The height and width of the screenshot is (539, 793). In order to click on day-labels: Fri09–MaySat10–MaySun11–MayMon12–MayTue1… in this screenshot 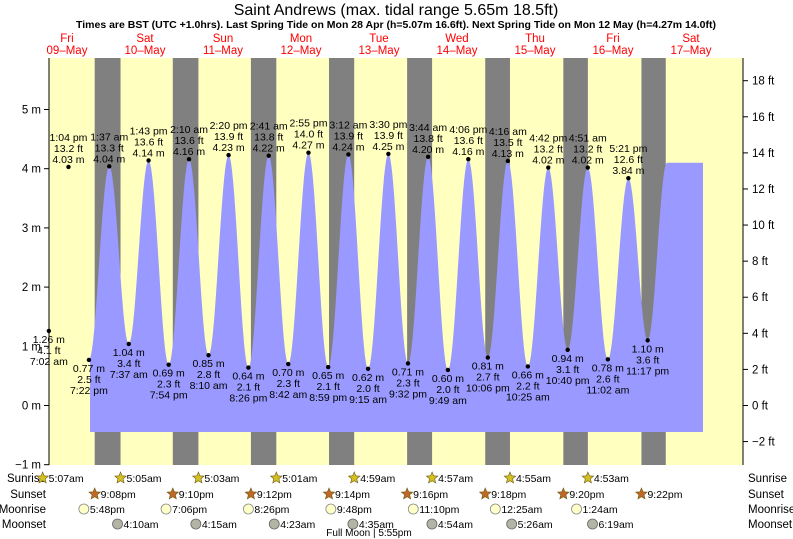, I will do `click(379, 45)`.